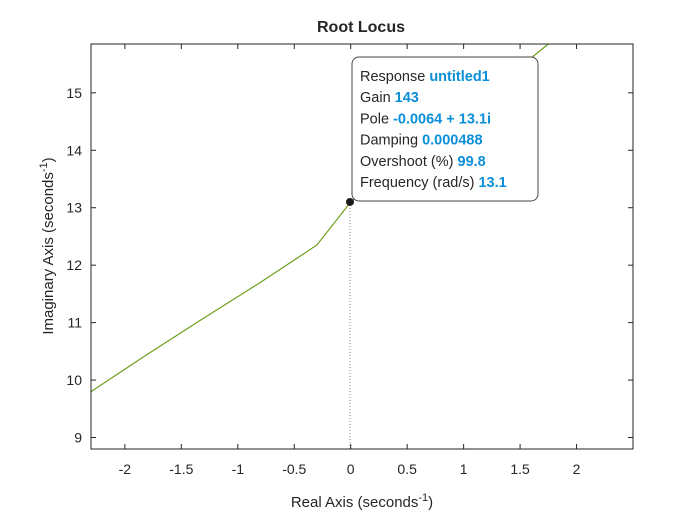 The height and width of the screenshot is (525, 700). What do you see at coordinates (74, 380) in the screenshot?
I see `y-tick-label: 10` at bounding box center [74, 380].